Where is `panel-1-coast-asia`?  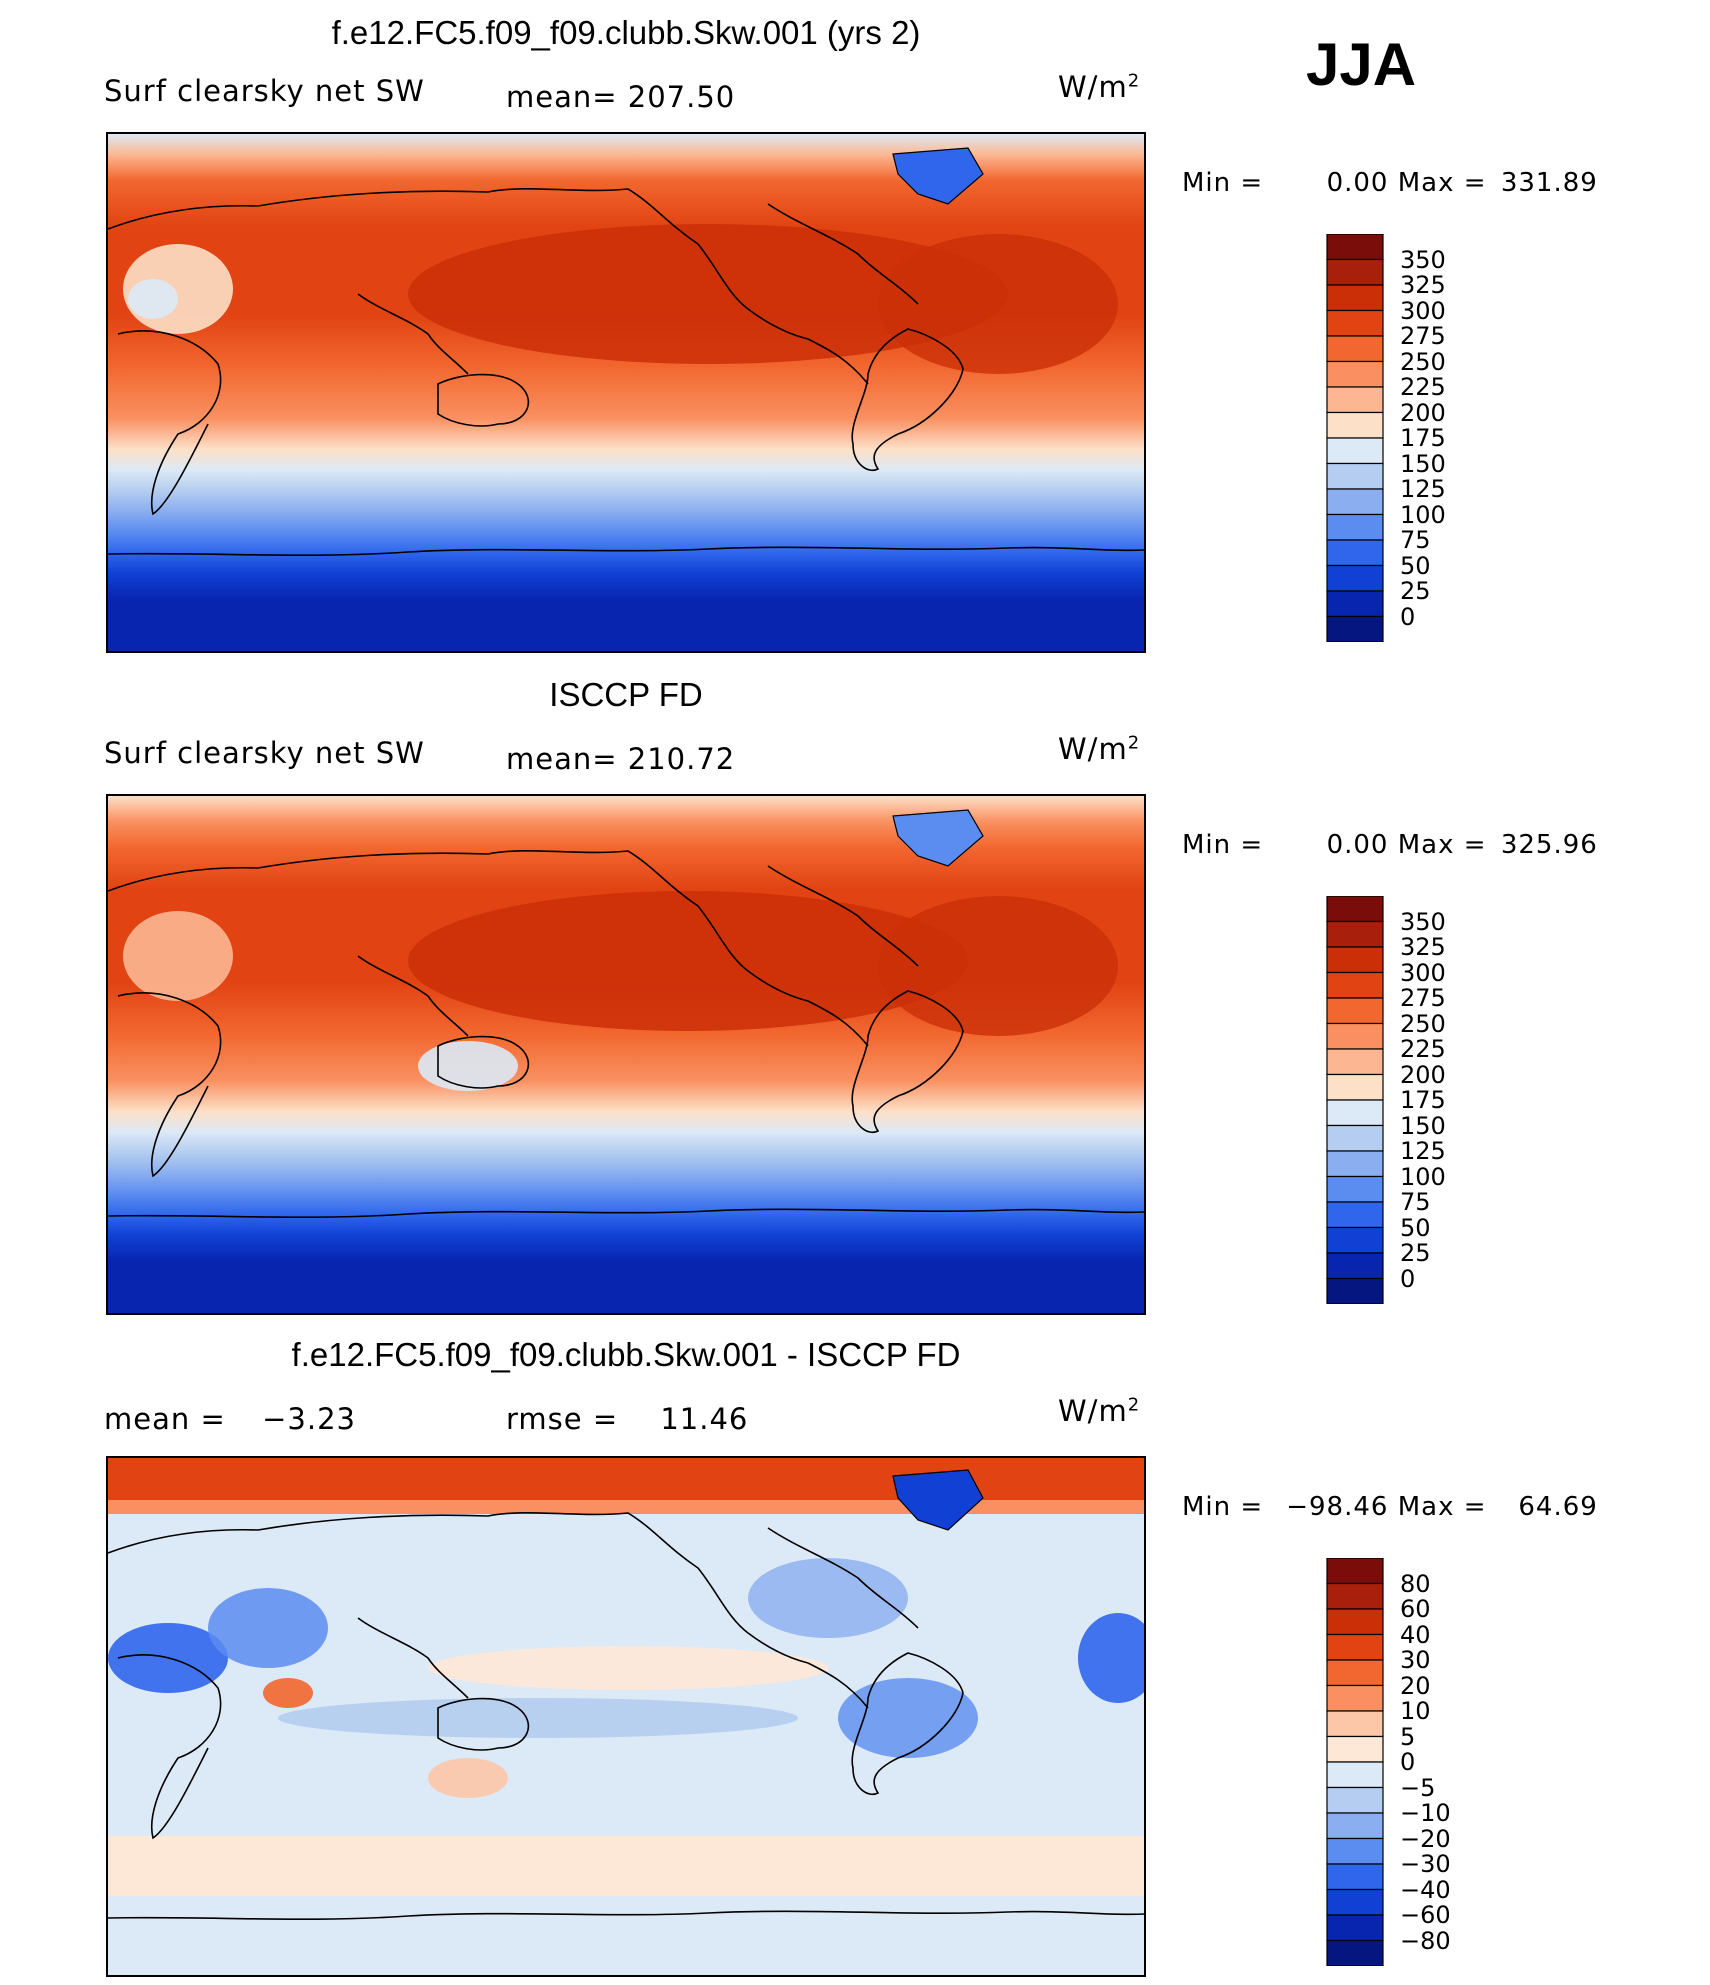
panel-1-coast-asia is located at coordinates (413, 334).